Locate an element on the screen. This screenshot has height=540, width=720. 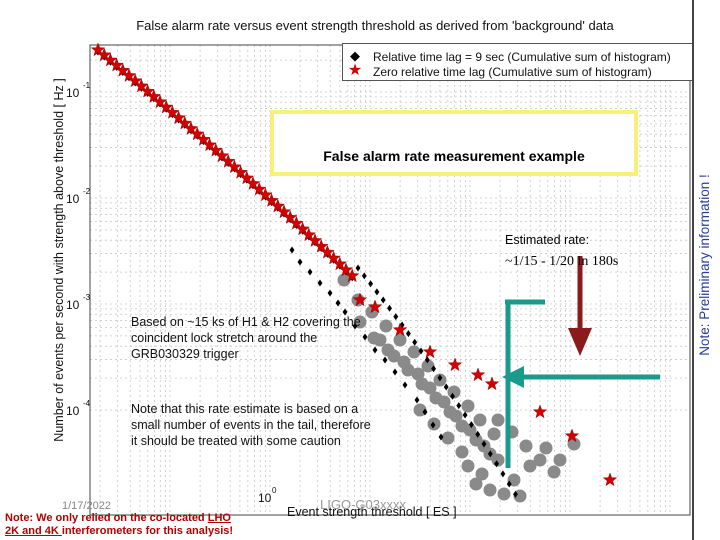
x-axis-label: Event strength threshold [ ES ] is located at coordinates (372, 512).